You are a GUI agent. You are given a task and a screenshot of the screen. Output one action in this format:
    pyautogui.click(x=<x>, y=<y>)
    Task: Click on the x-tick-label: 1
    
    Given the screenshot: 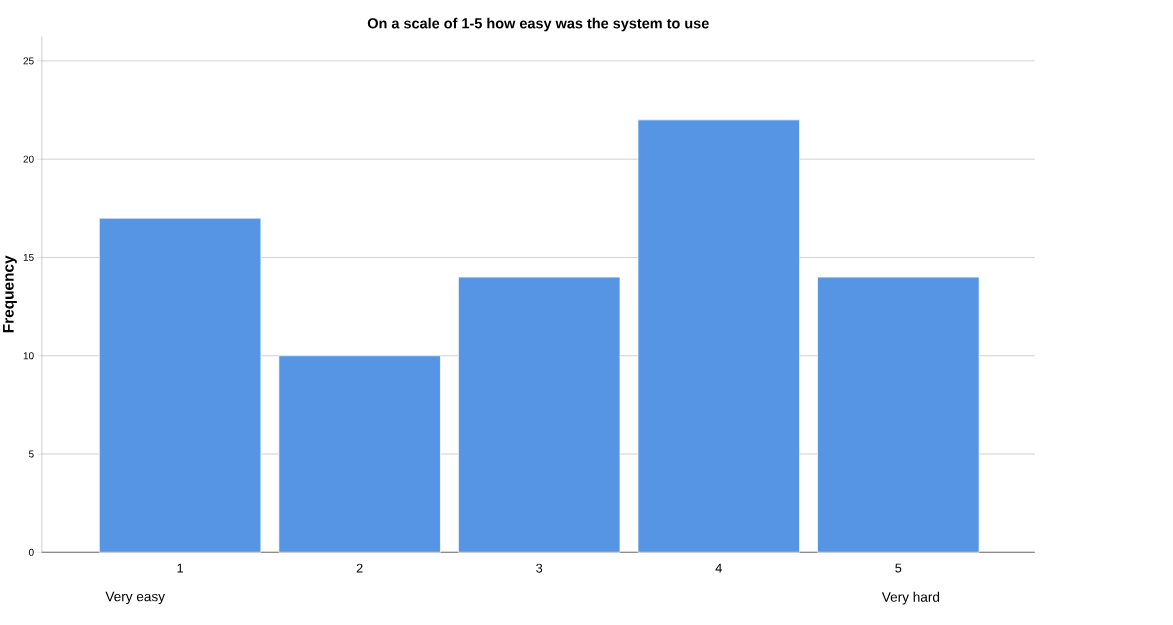 What is the action you would take?
    pyautogui.click(x=180, y=568)
    